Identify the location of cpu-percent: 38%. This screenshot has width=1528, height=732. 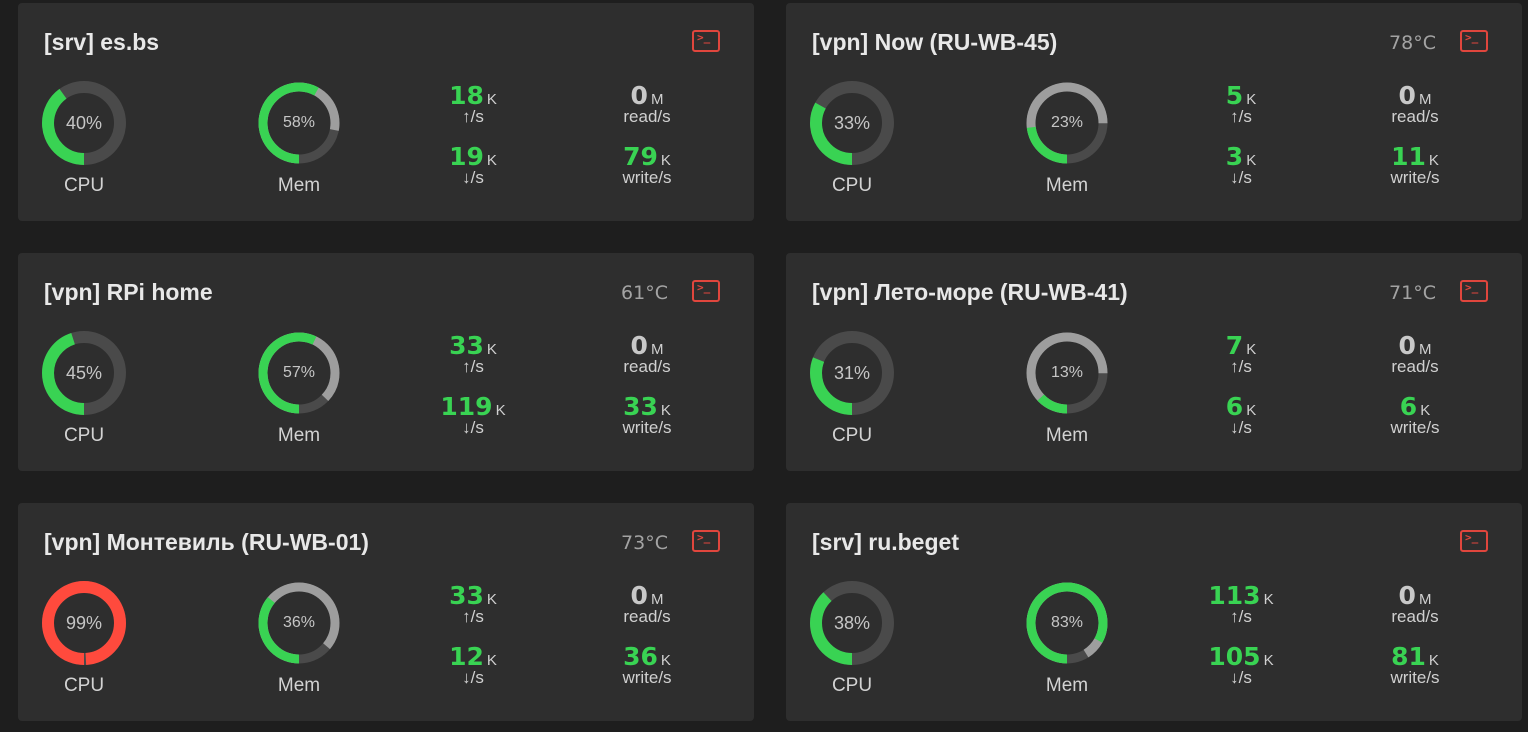
(852, 623).